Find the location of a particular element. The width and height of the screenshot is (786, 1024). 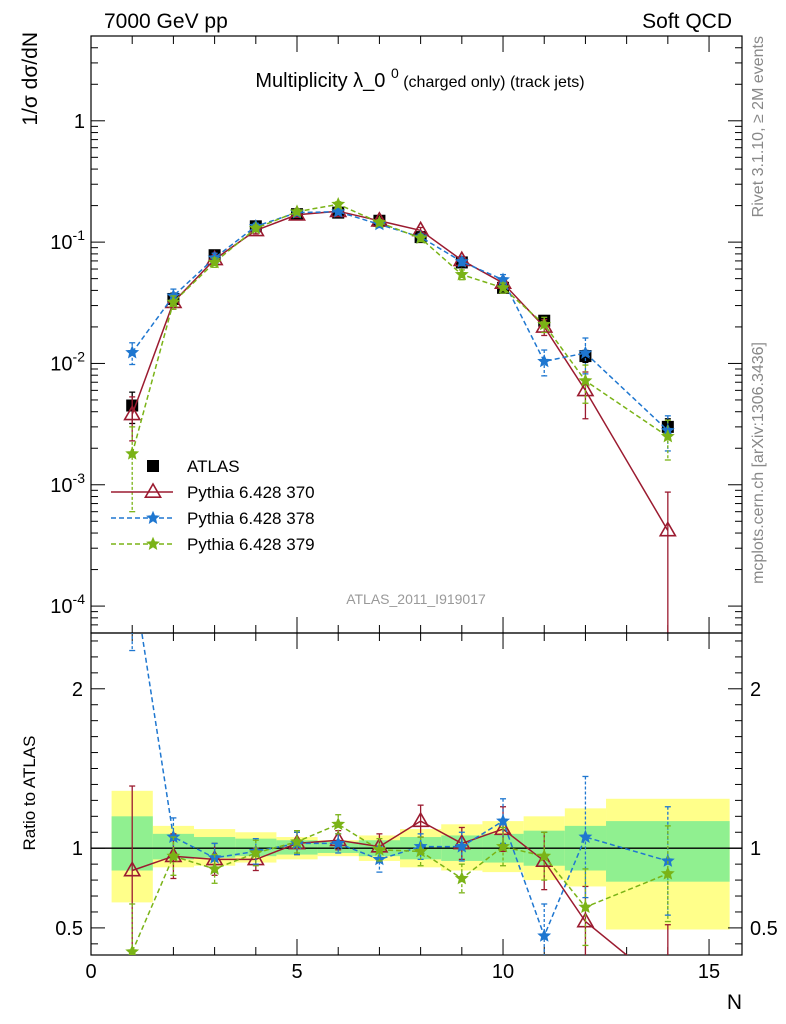

legend-item: Pythia 6.428 370 is located at coordinates (213, 492).